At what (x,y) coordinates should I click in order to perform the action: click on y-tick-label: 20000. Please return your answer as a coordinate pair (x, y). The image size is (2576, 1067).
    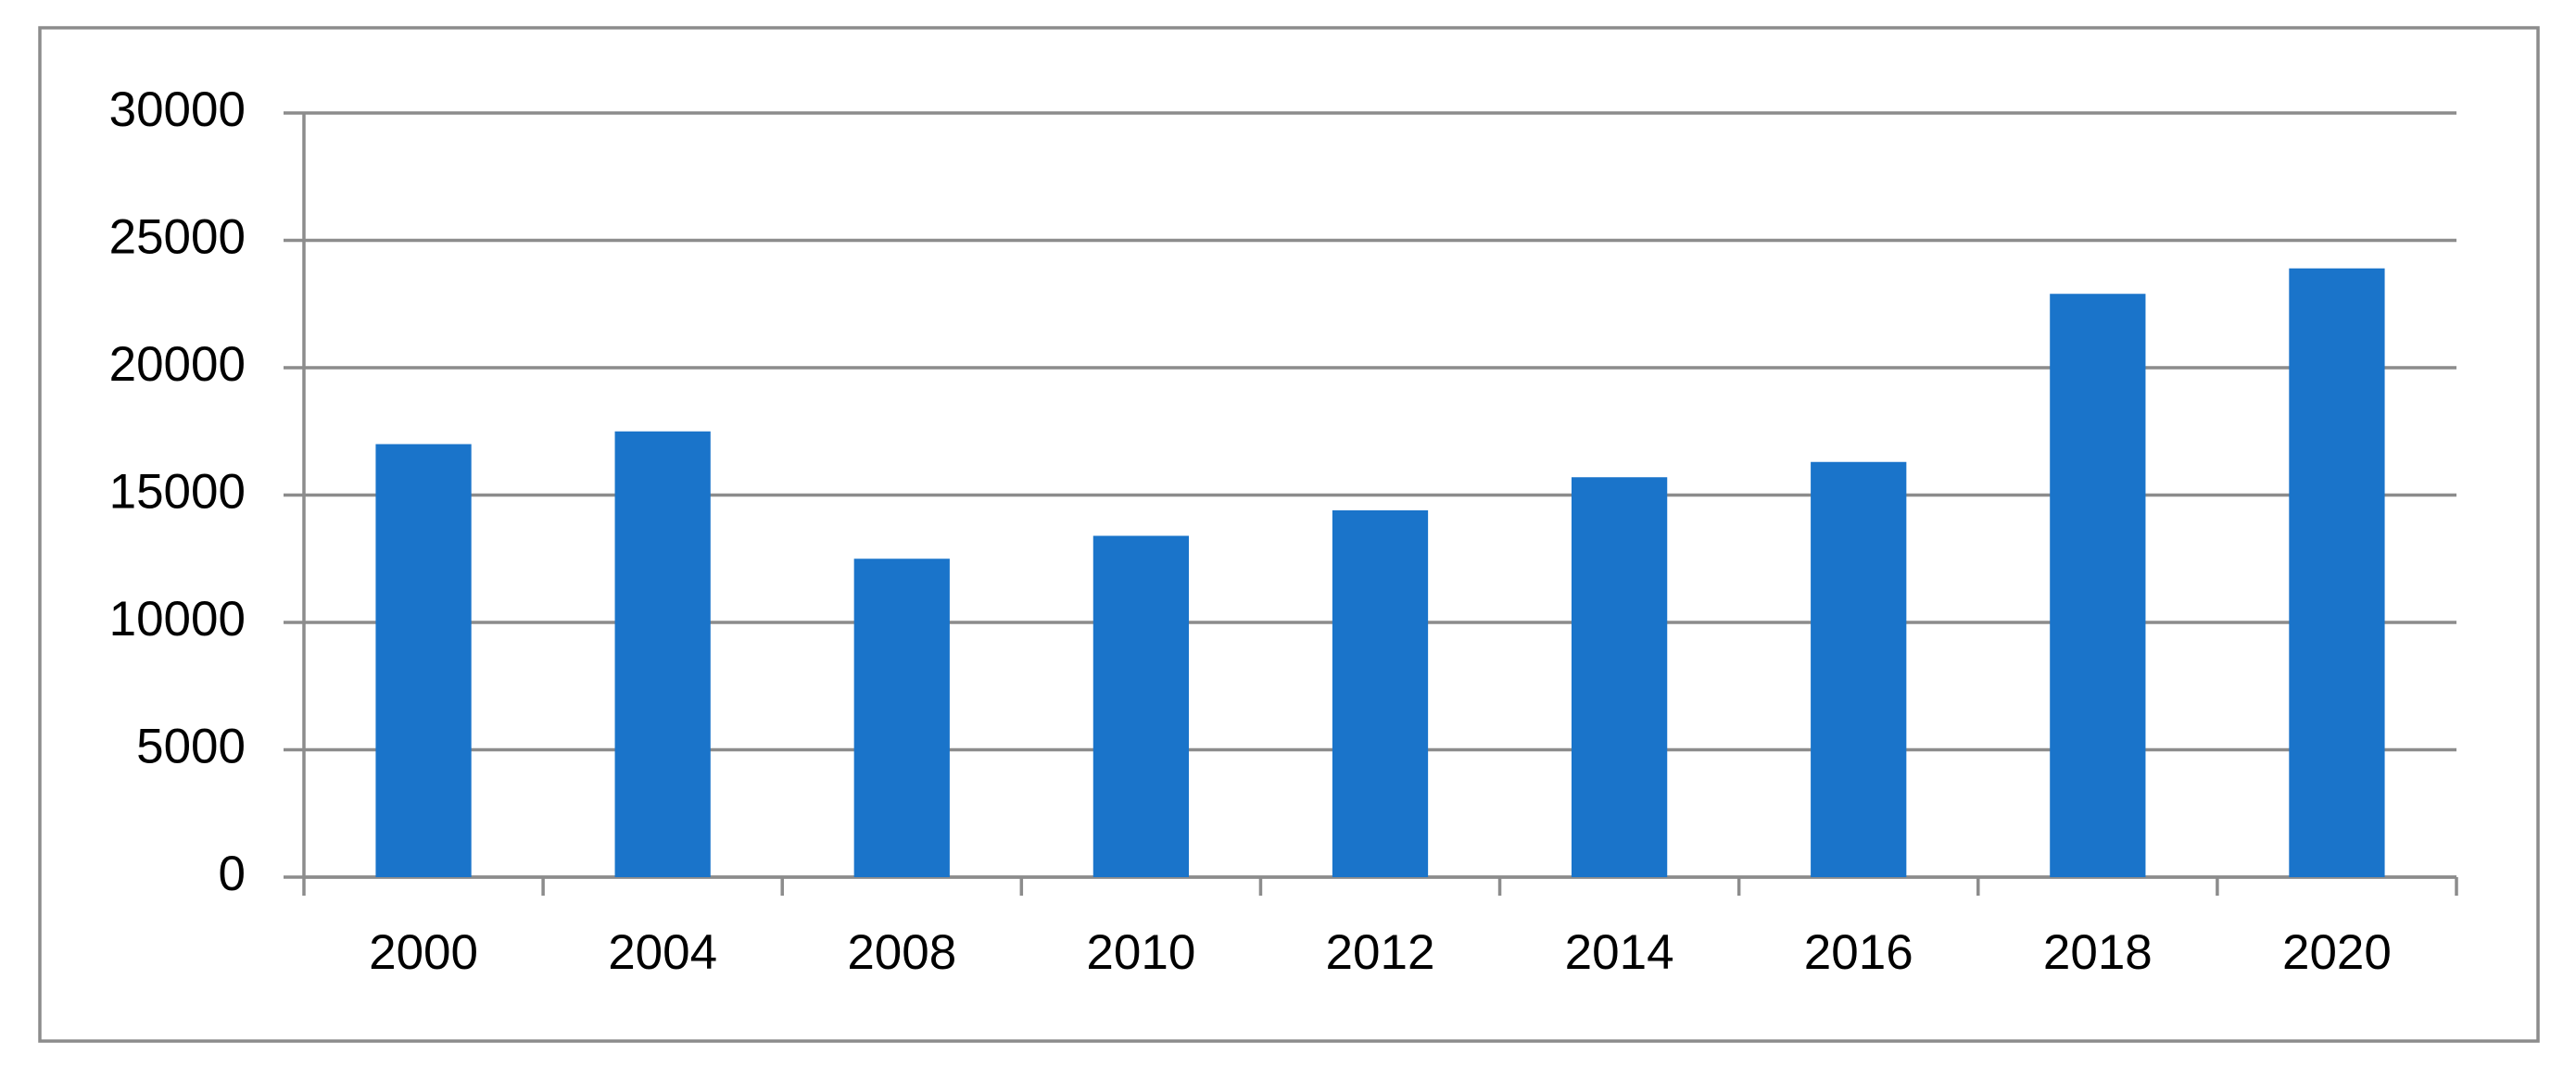
    Looking at the image, I should click on (178, 364).